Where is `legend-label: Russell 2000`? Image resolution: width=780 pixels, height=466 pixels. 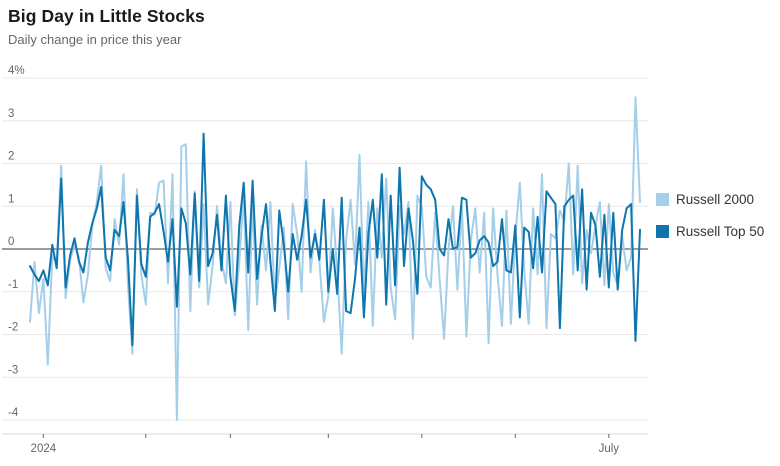 legend-label: Russell 2000 is located at coordinates (715, 199).